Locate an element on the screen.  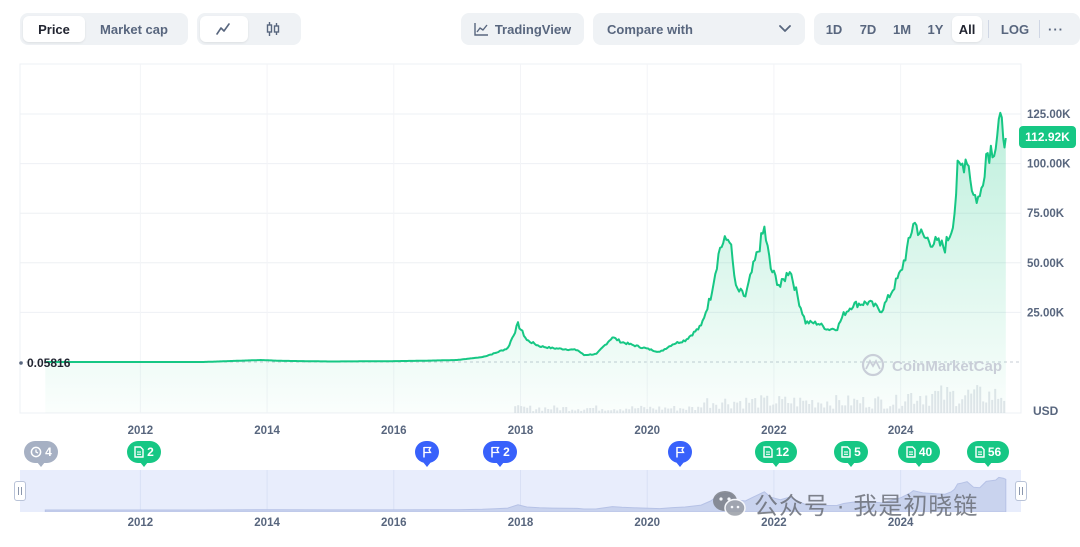
range-1d: 1D is located at coordinates (834, 29).